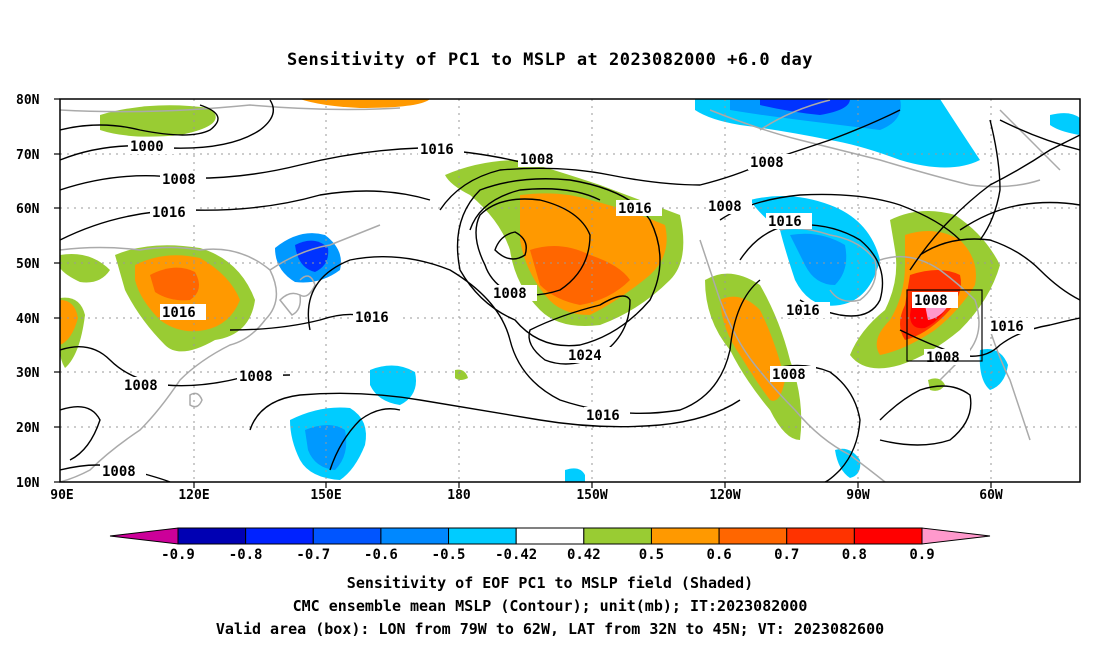 The width and height of the screenshot is (1100, 650). I want to click on lon-label: 90E, so click(61, 495).